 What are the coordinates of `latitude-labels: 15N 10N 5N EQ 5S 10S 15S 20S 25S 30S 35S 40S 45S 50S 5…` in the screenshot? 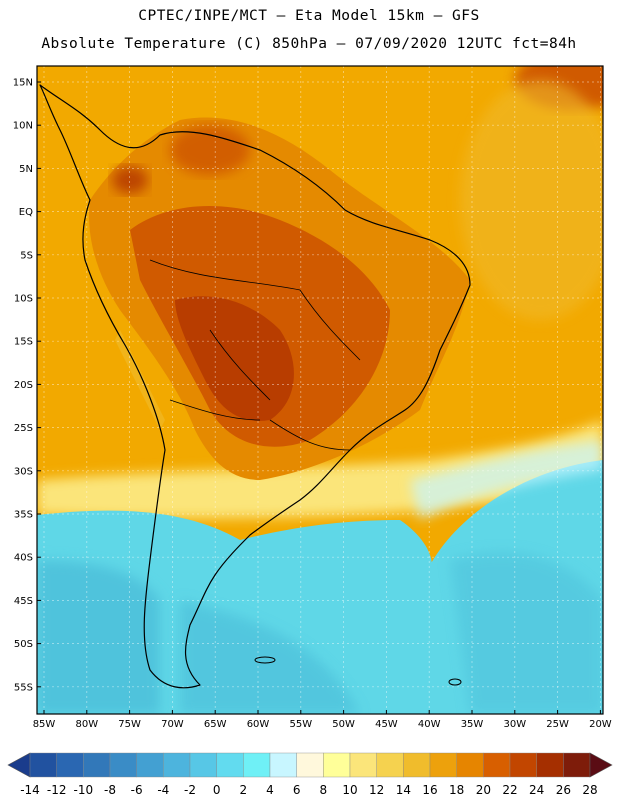 It's located at (27, 385).